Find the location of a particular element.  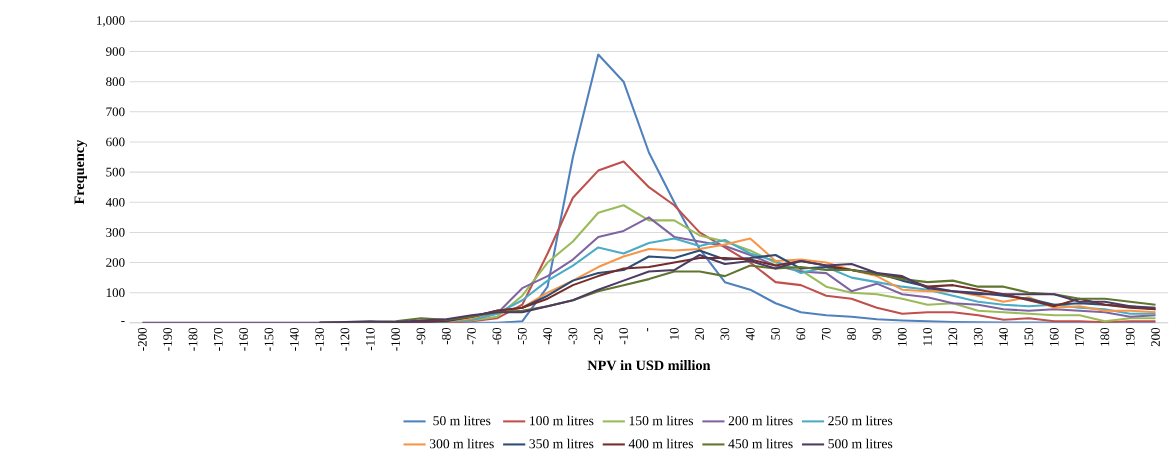

x-tick-label: -50 is located at coordinates (522, 336).